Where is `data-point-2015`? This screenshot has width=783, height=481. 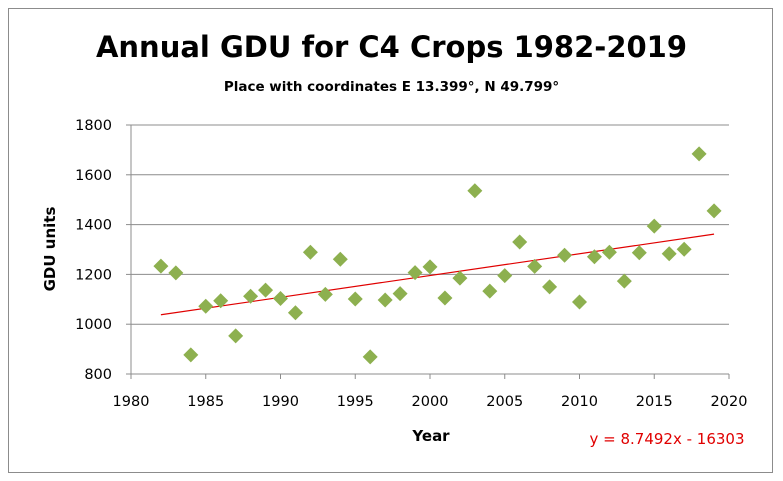
data-point-2015 is located at coordinates (654, 226).